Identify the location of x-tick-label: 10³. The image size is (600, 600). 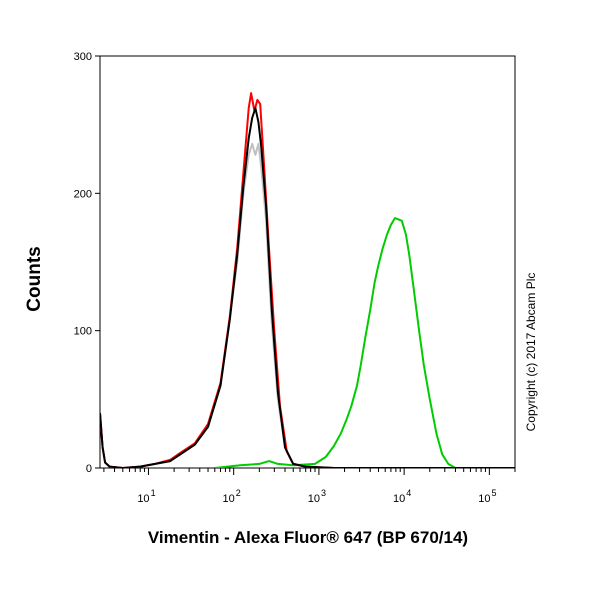
(317, 496).